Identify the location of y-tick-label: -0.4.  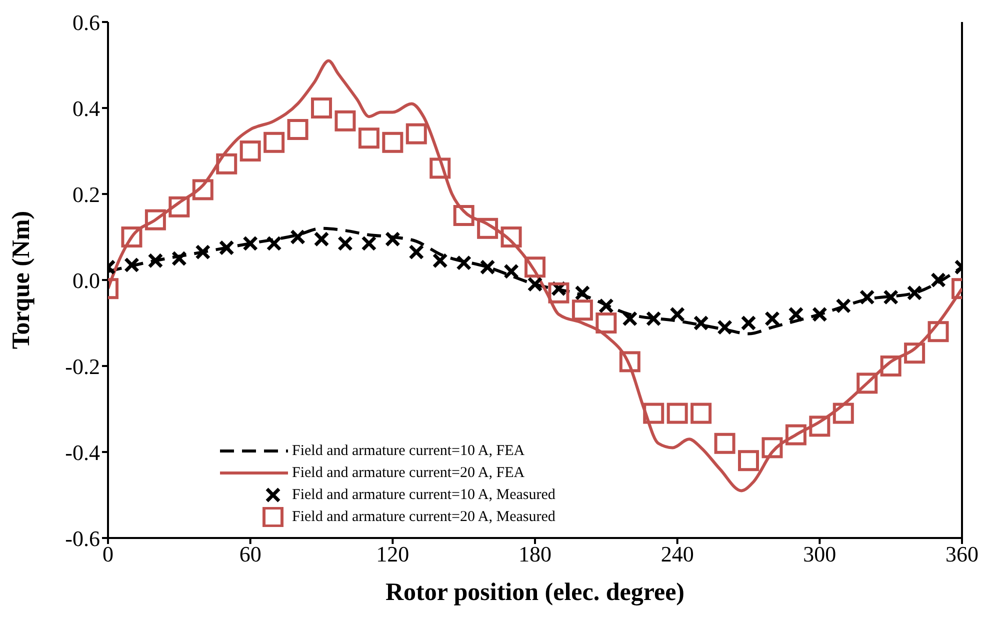
(82, 452).